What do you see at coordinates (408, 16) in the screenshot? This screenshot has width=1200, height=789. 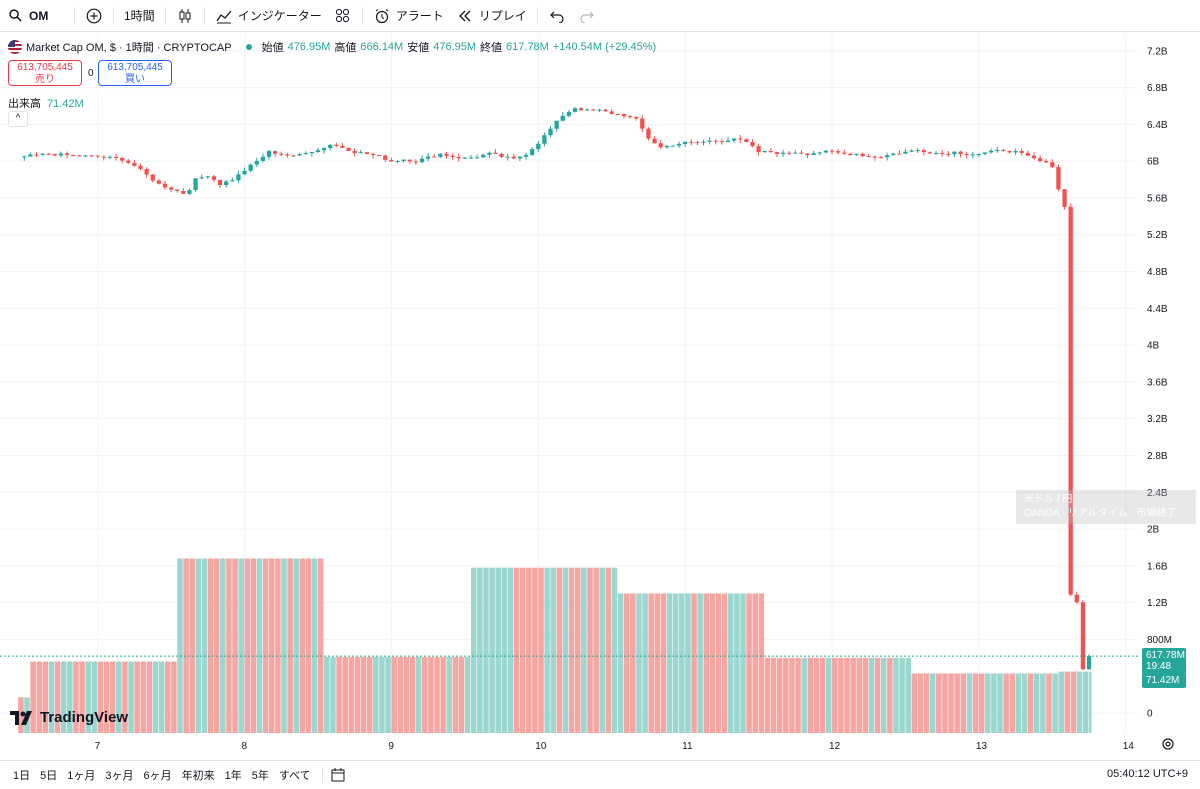 I see `alert-button: アラート` at bounding box center [408, 16].